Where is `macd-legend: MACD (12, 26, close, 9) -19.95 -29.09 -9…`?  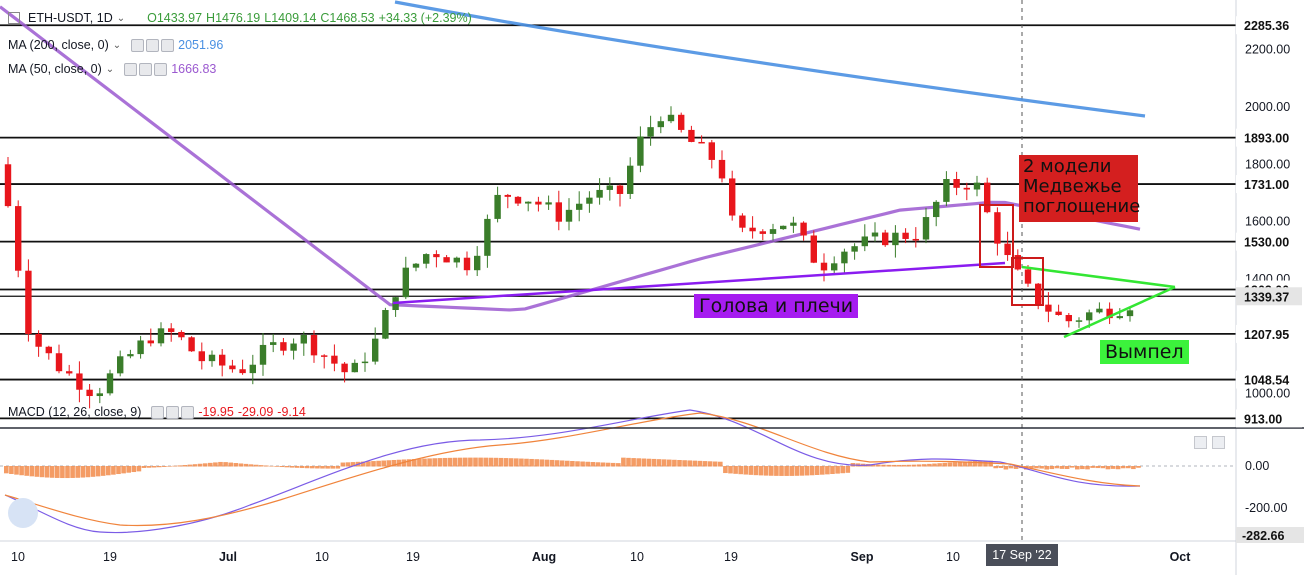 macd-legend: MACD (12, 26, close, 9) -19.95 -29.09 -9… is located at coordinates (157, 412).